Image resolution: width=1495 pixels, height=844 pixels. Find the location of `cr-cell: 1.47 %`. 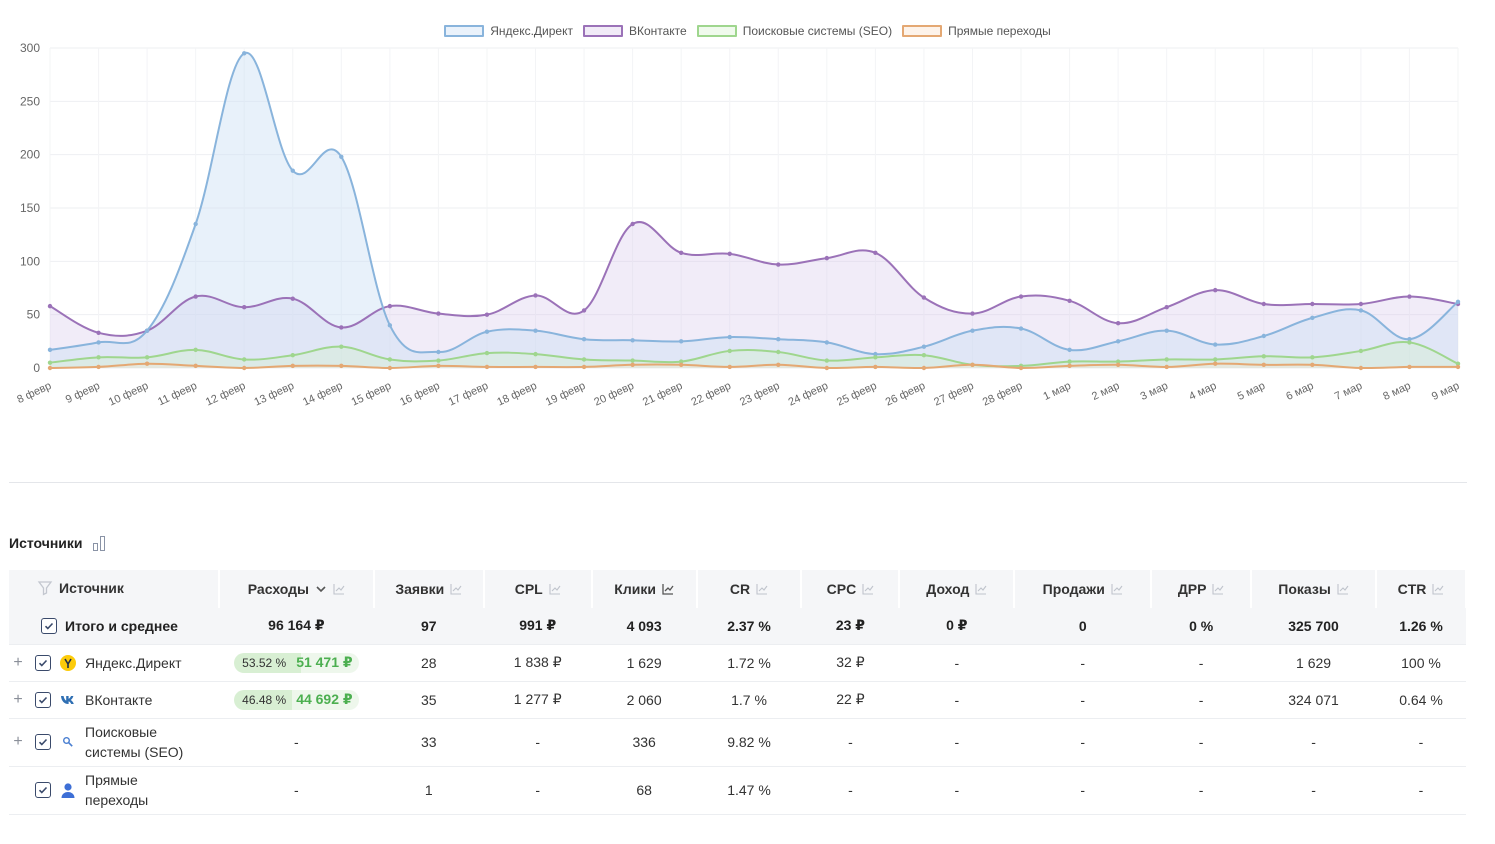

cr-cell: 1.47 % is located at coordinates (749, 790).